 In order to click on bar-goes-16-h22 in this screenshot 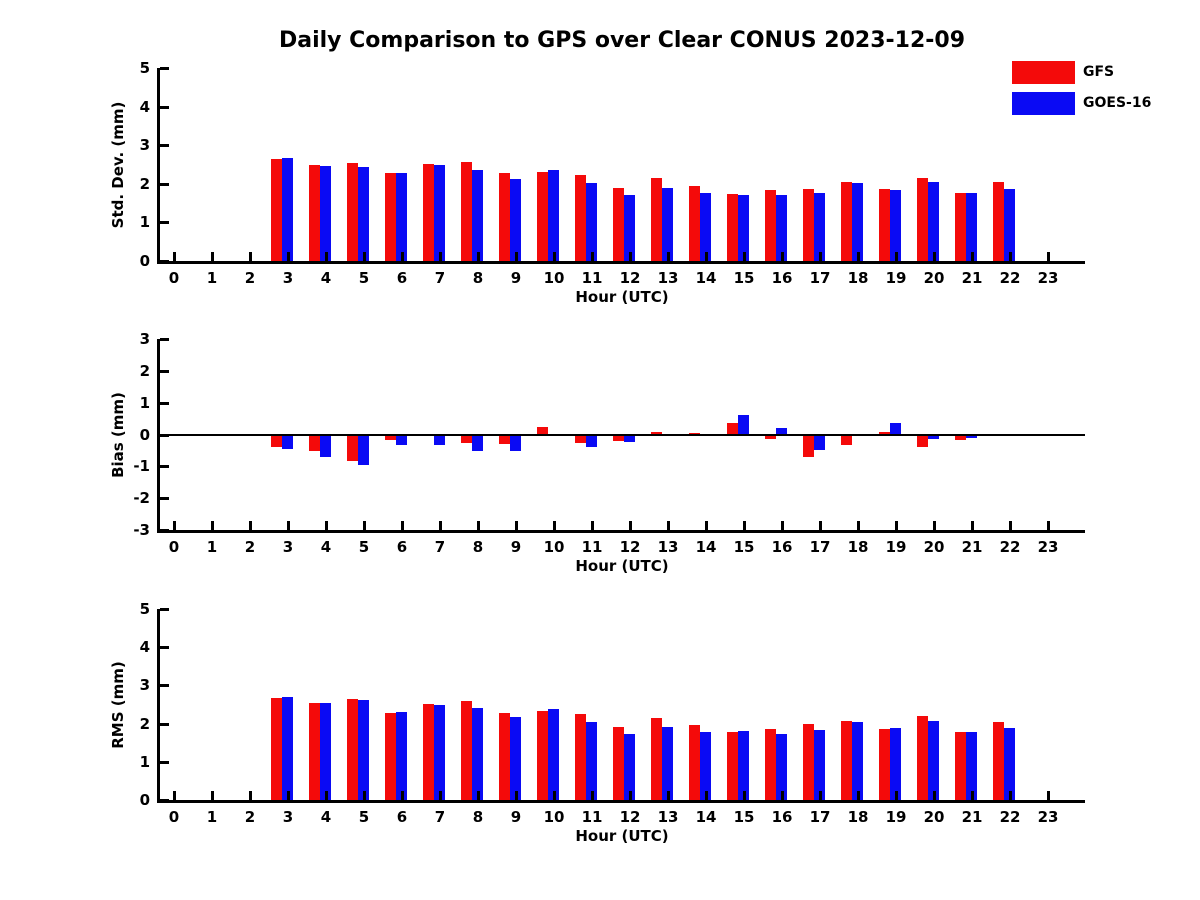, I will do `click(1009, 764)`.